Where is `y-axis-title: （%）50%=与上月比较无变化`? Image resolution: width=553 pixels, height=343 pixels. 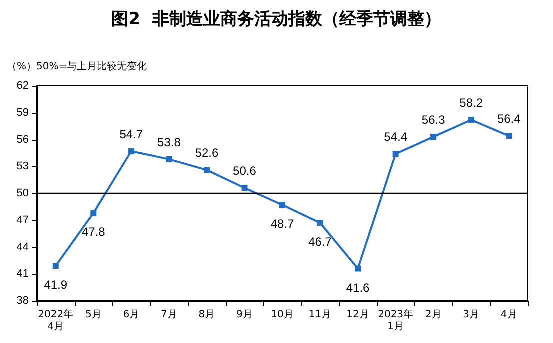 y-axis-title: （%）50%=与上月比较无变化 is located at coordinates (77, 66).